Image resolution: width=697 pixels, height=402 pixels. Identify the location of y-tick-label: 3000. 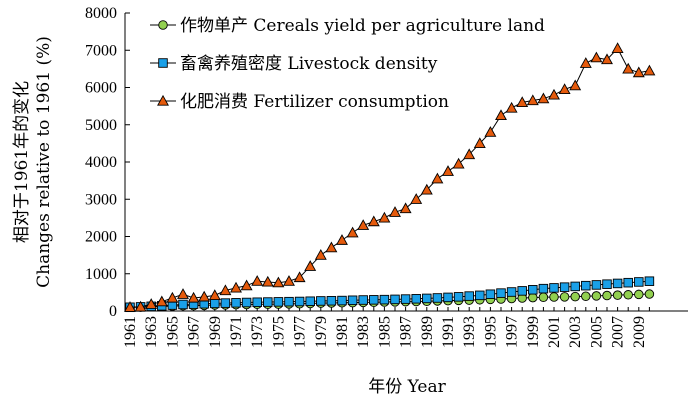
(101, 199).